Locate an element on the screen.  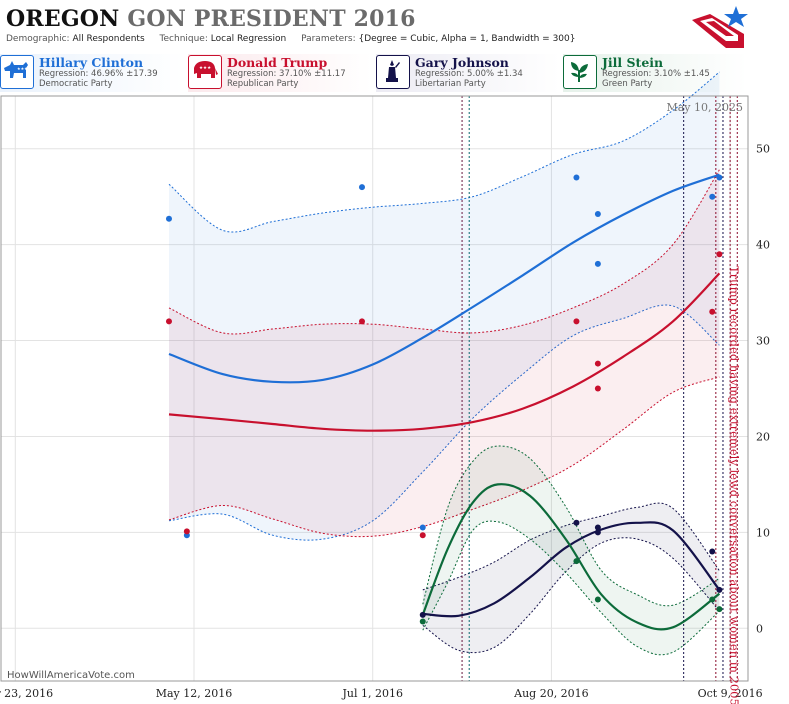
date-stamp: May 10, 2025 is located at coordinates (704, 107).